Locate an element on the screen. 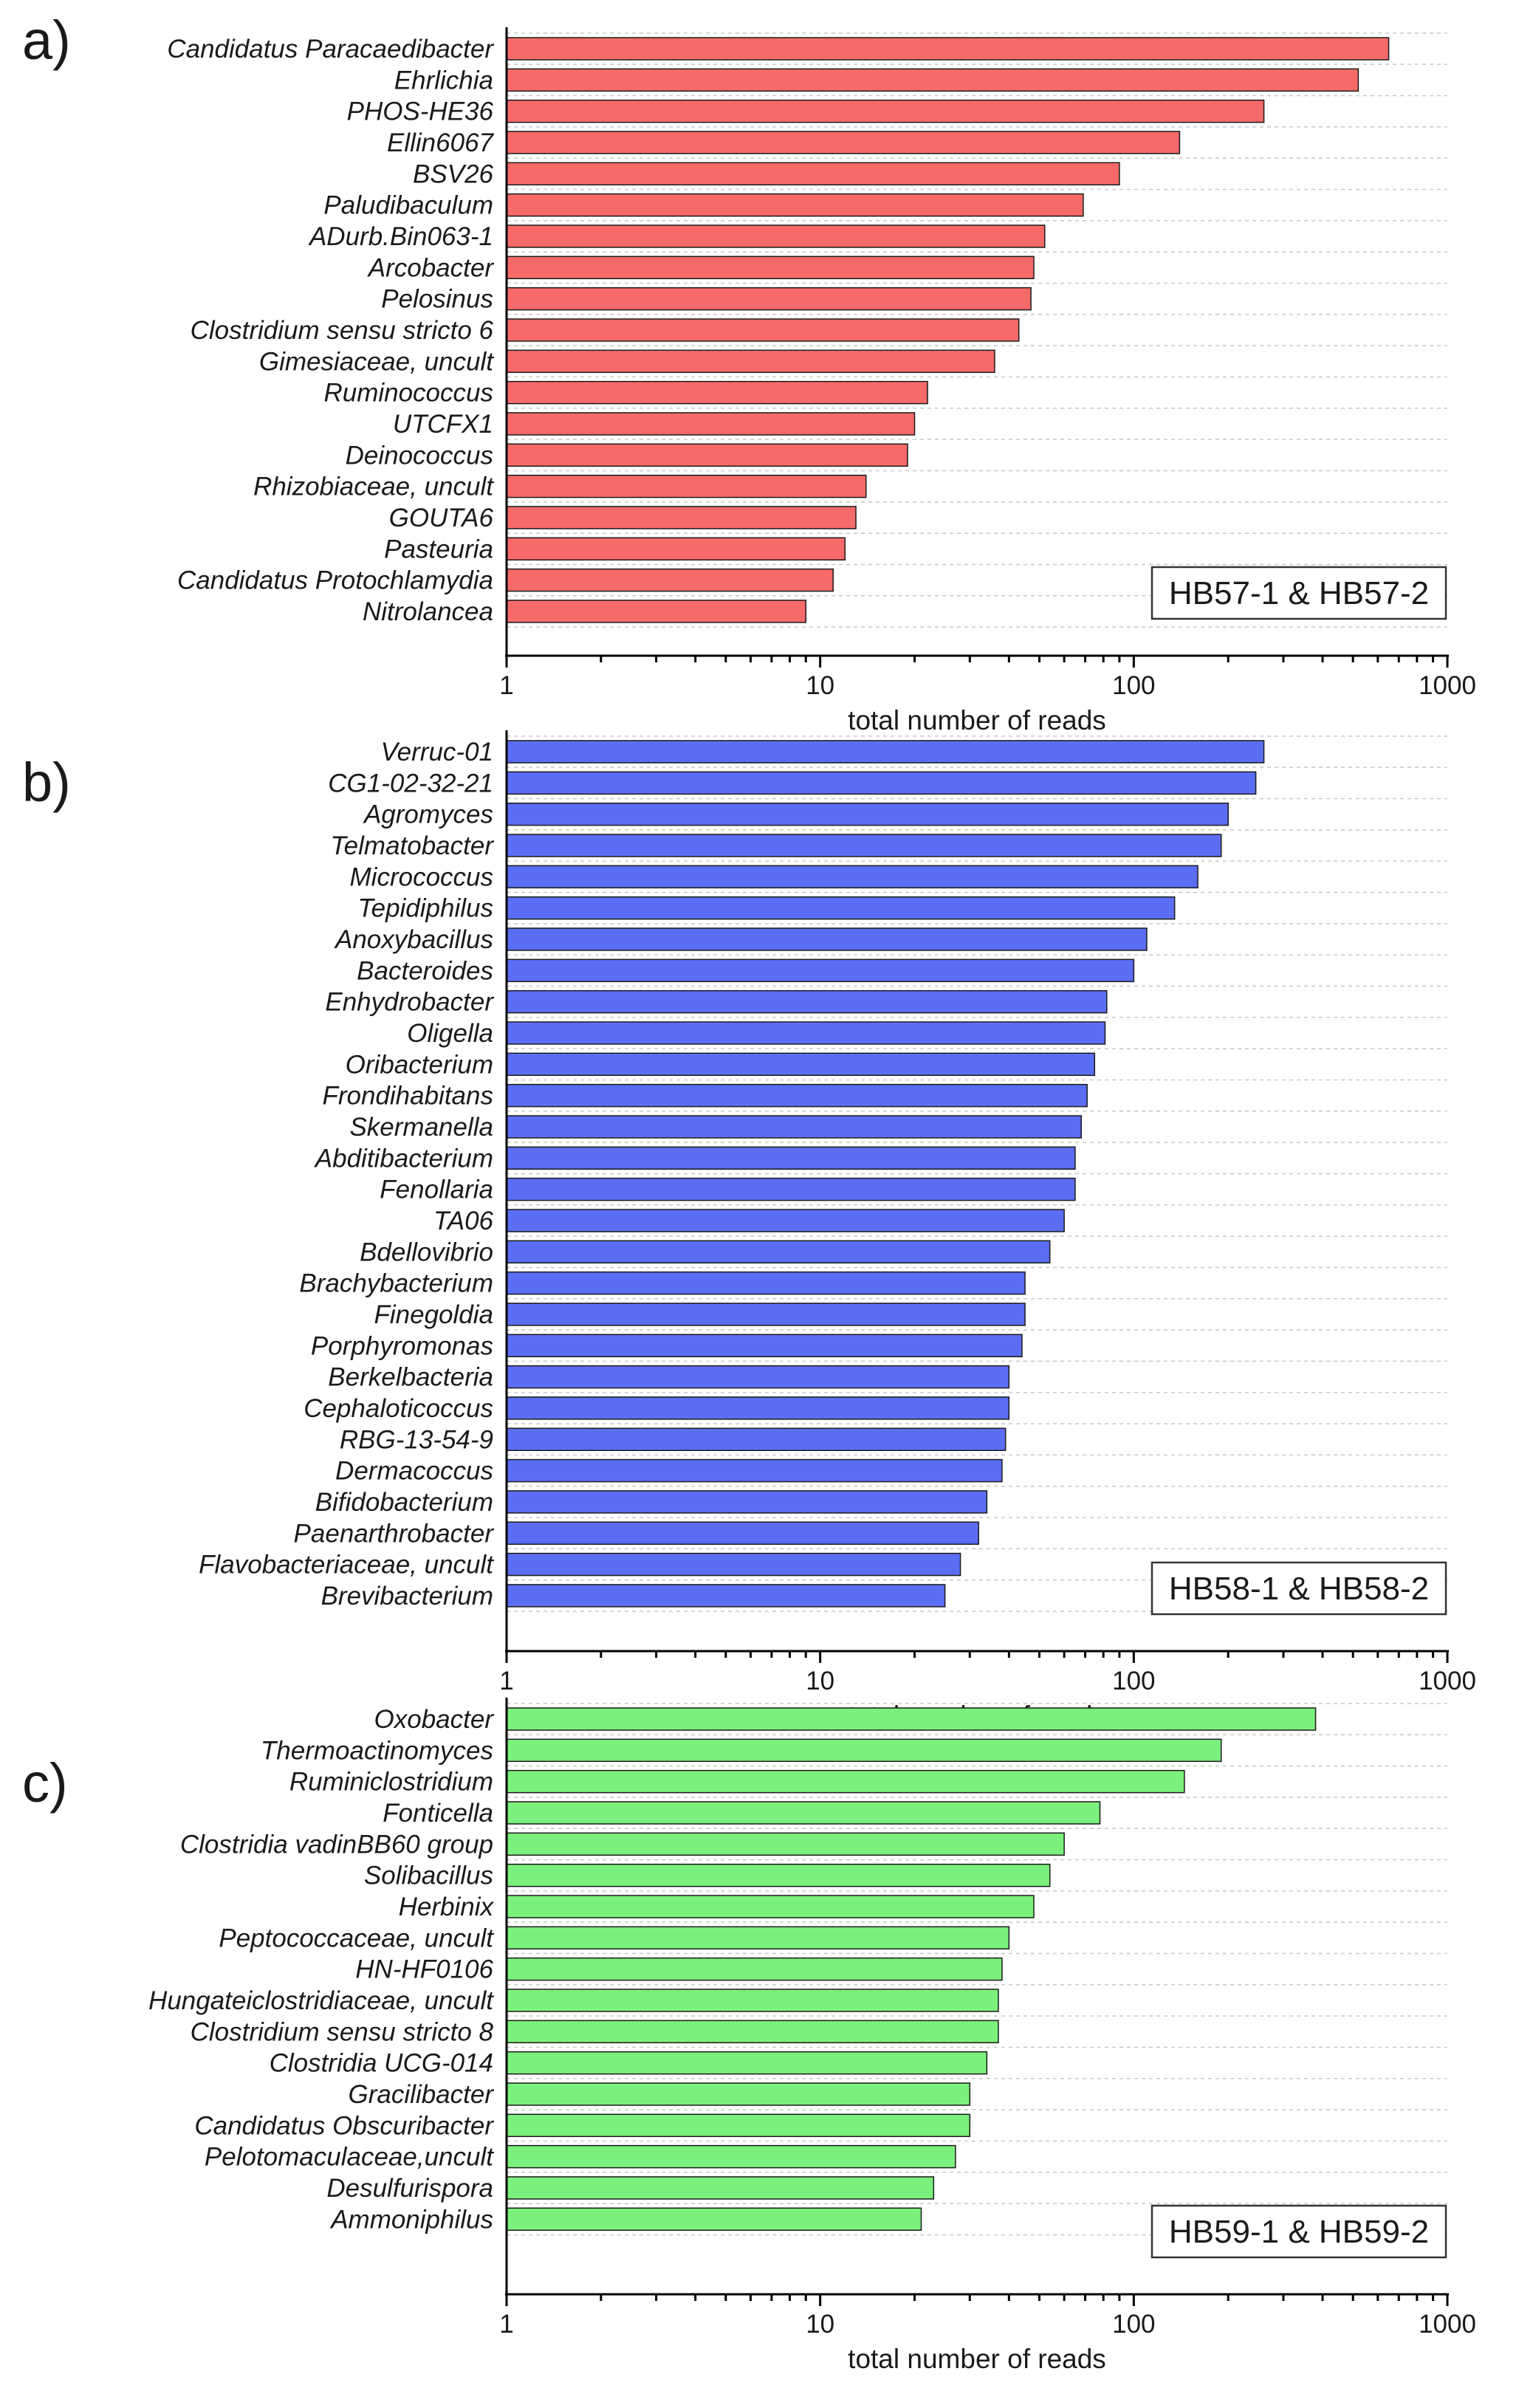 The height and width of the screenshot is (2408, 1519). x-axis-title: total number of reads is located at coordinates (977, 720).